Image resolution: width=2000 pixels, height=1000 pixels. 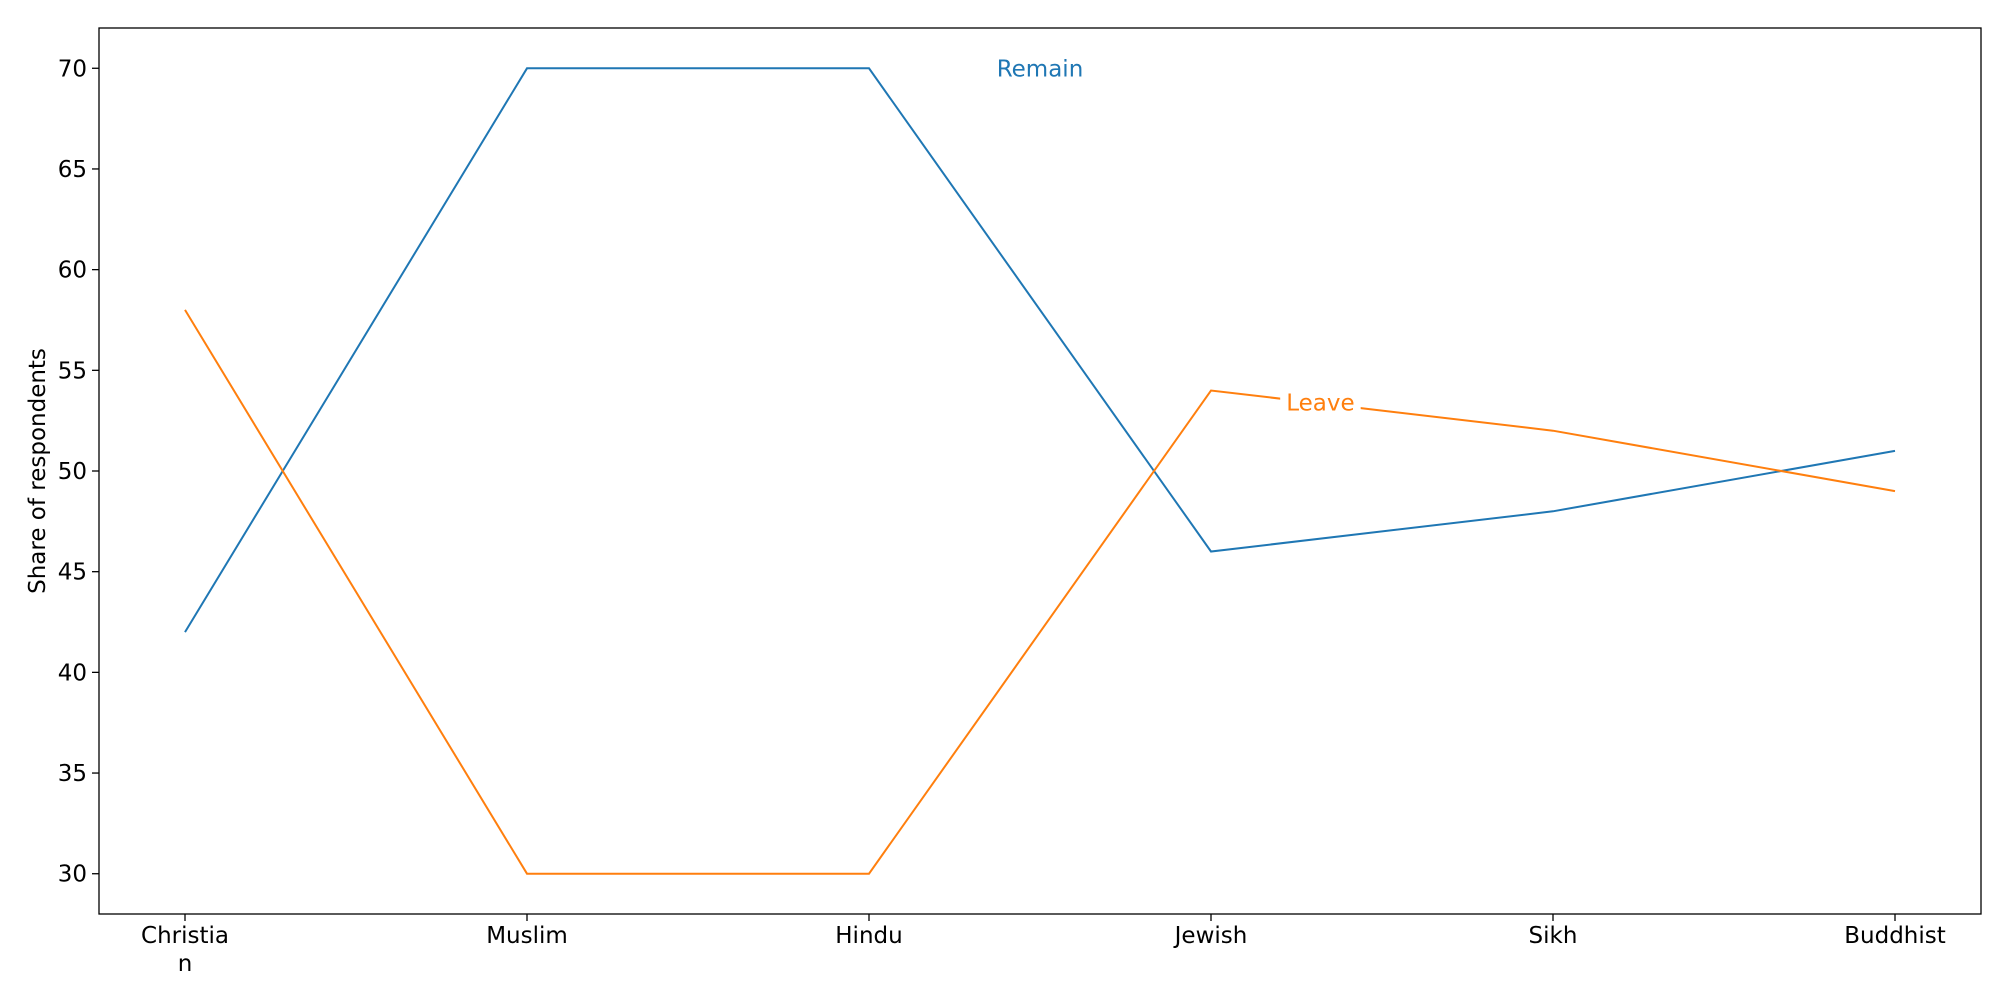 What do you see at coordinates (1210, 936) in the screenshot?
I see `x-tick-label: Jewish` at bounding box center [1210, 936].